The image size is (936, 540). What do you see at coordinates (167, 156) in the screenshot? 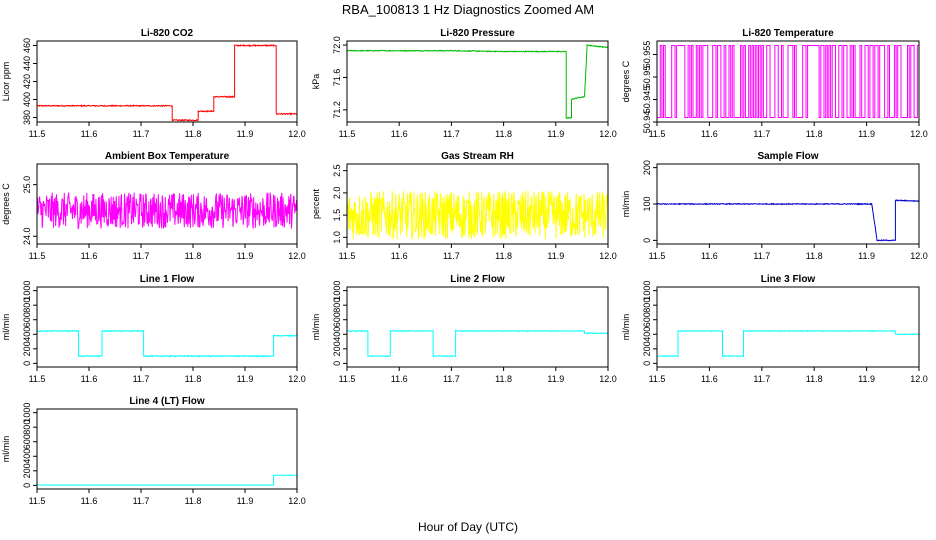
I see `panel-title: Ambient Box Temperature` at bounding box center [167, 156].